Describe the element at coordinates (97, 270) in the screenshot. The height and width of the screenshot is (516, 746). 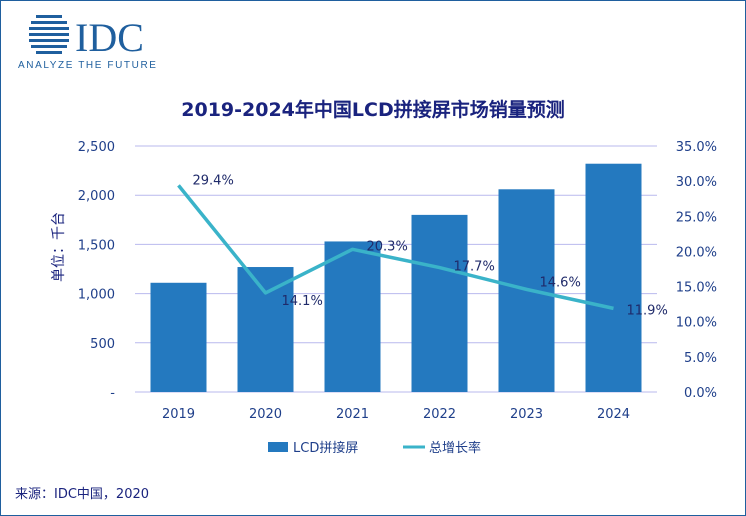
I see `left-axis-ticks: - 500 1,000 1,500 2,000 2,500` at that location.